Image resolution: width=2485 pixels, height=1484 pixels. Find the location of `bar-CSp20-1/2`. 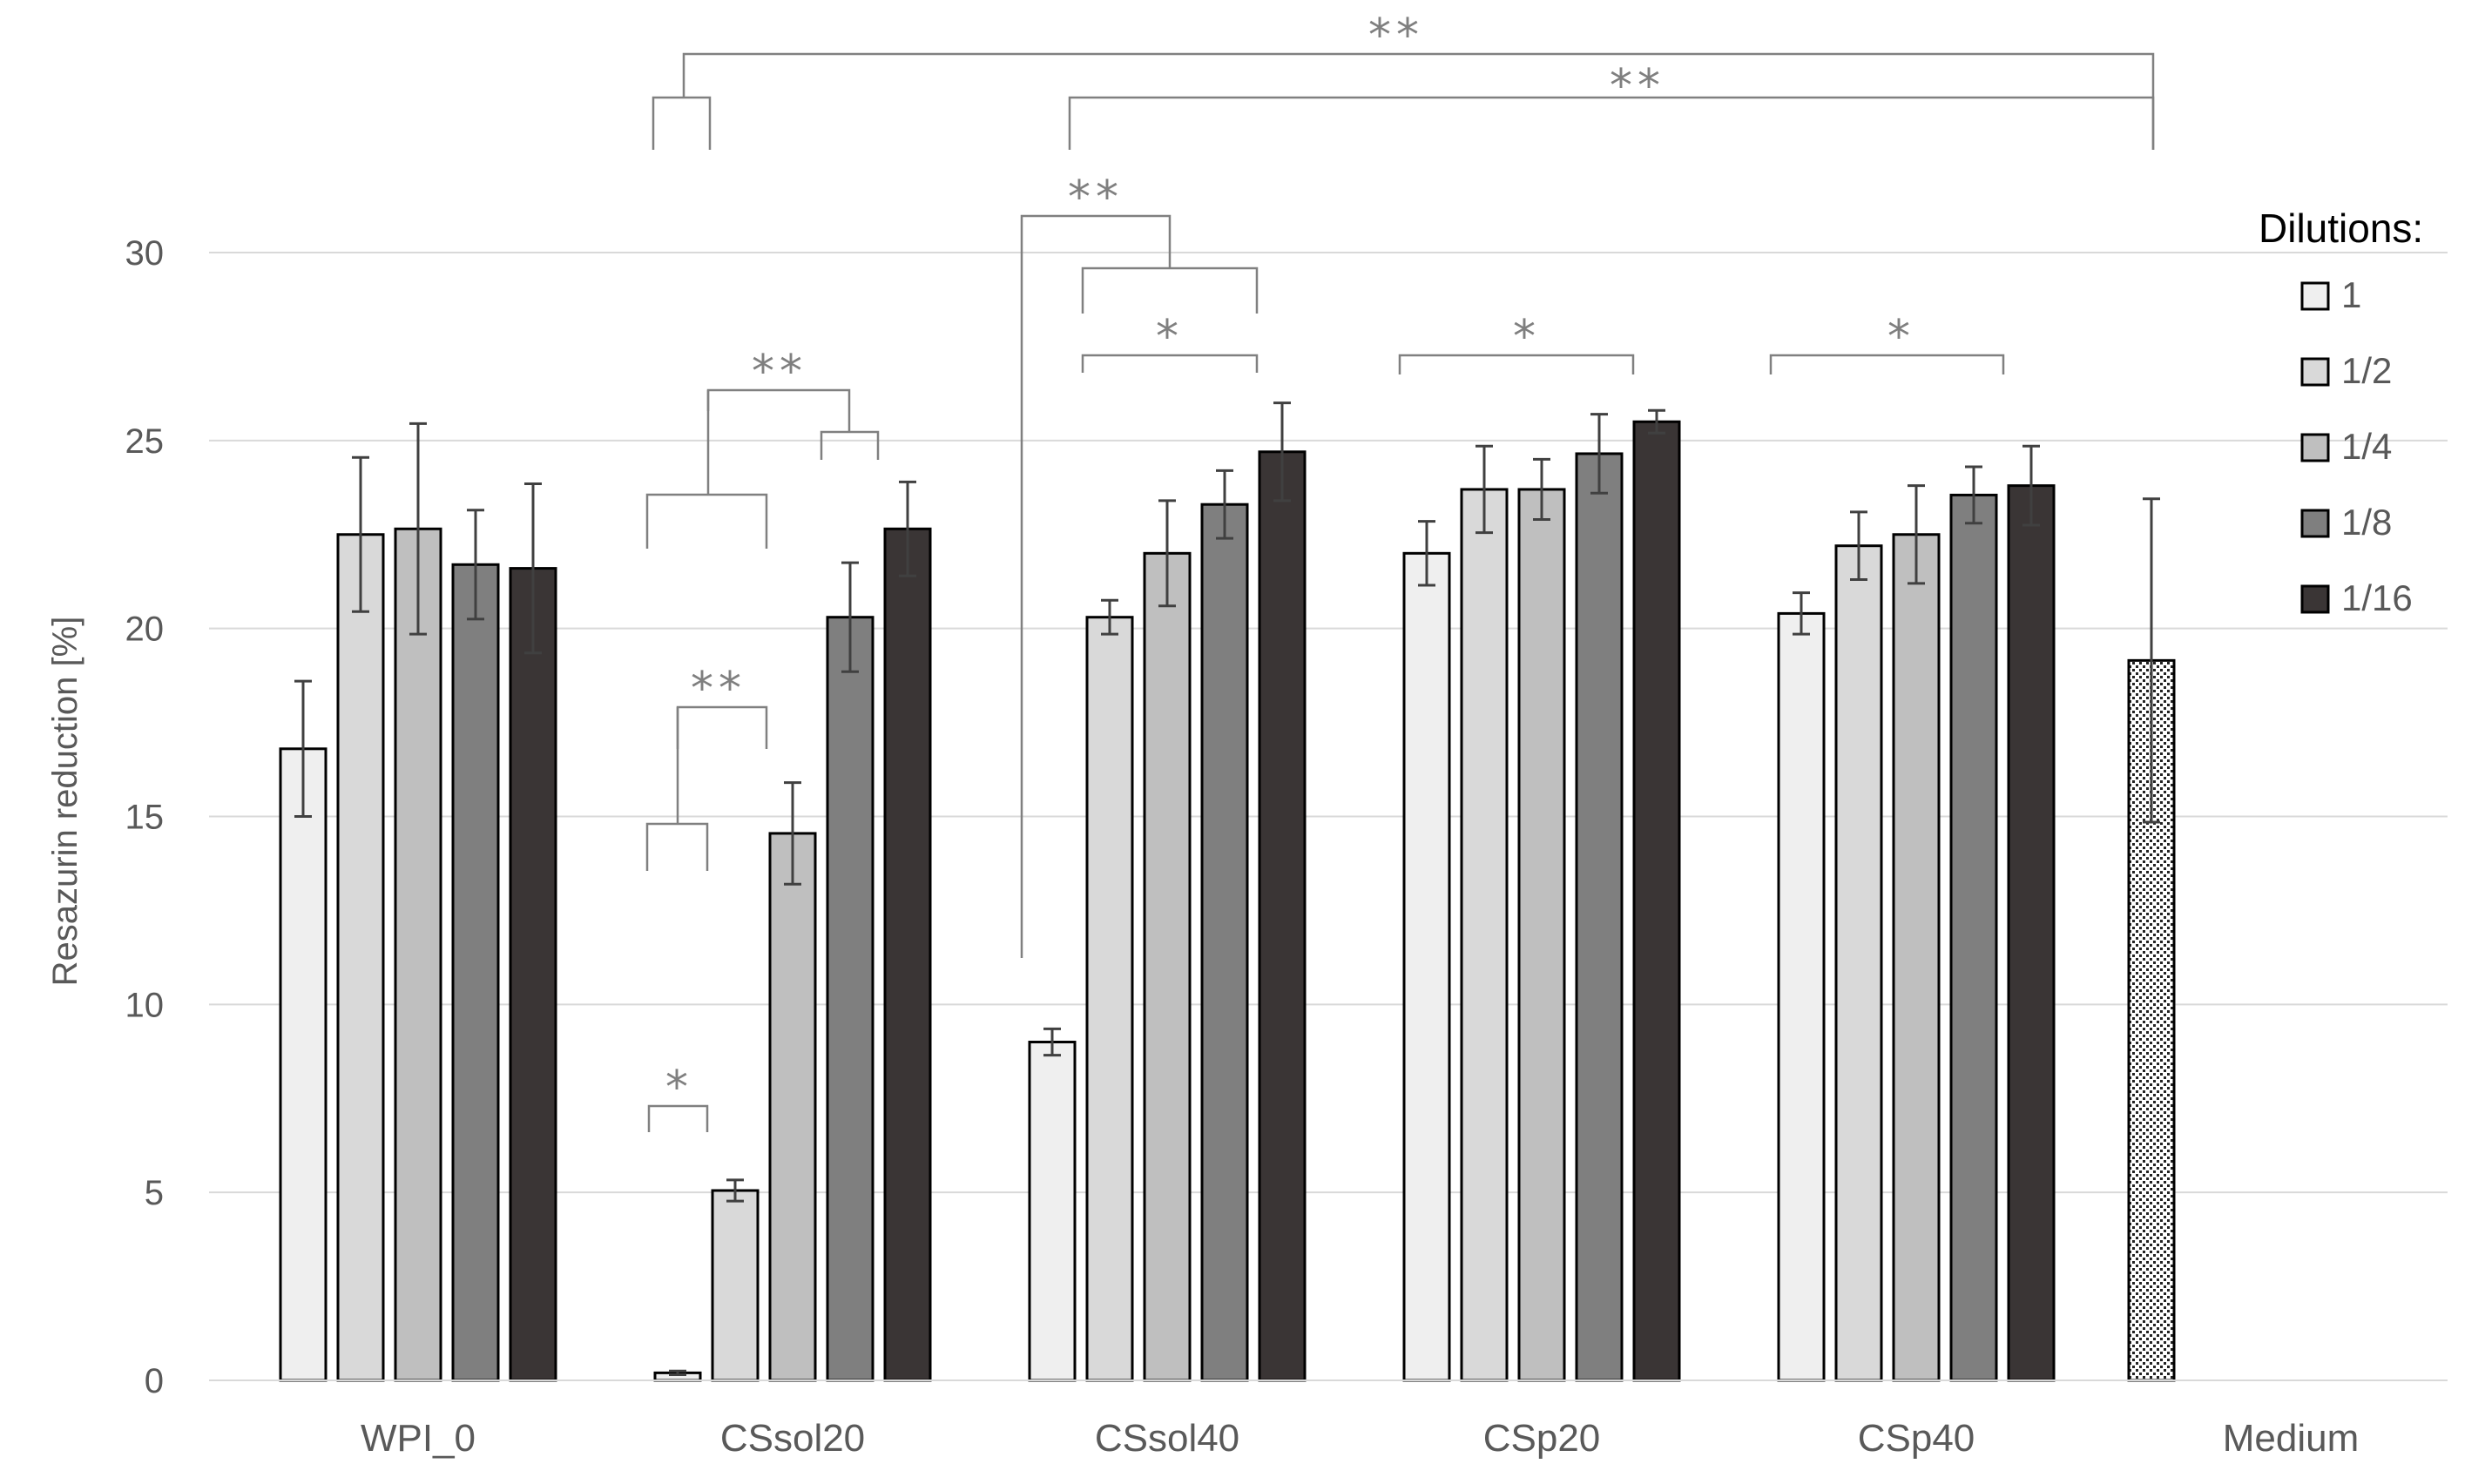

bar-CSp20-1/2 is located at coordinates (1484, 935).